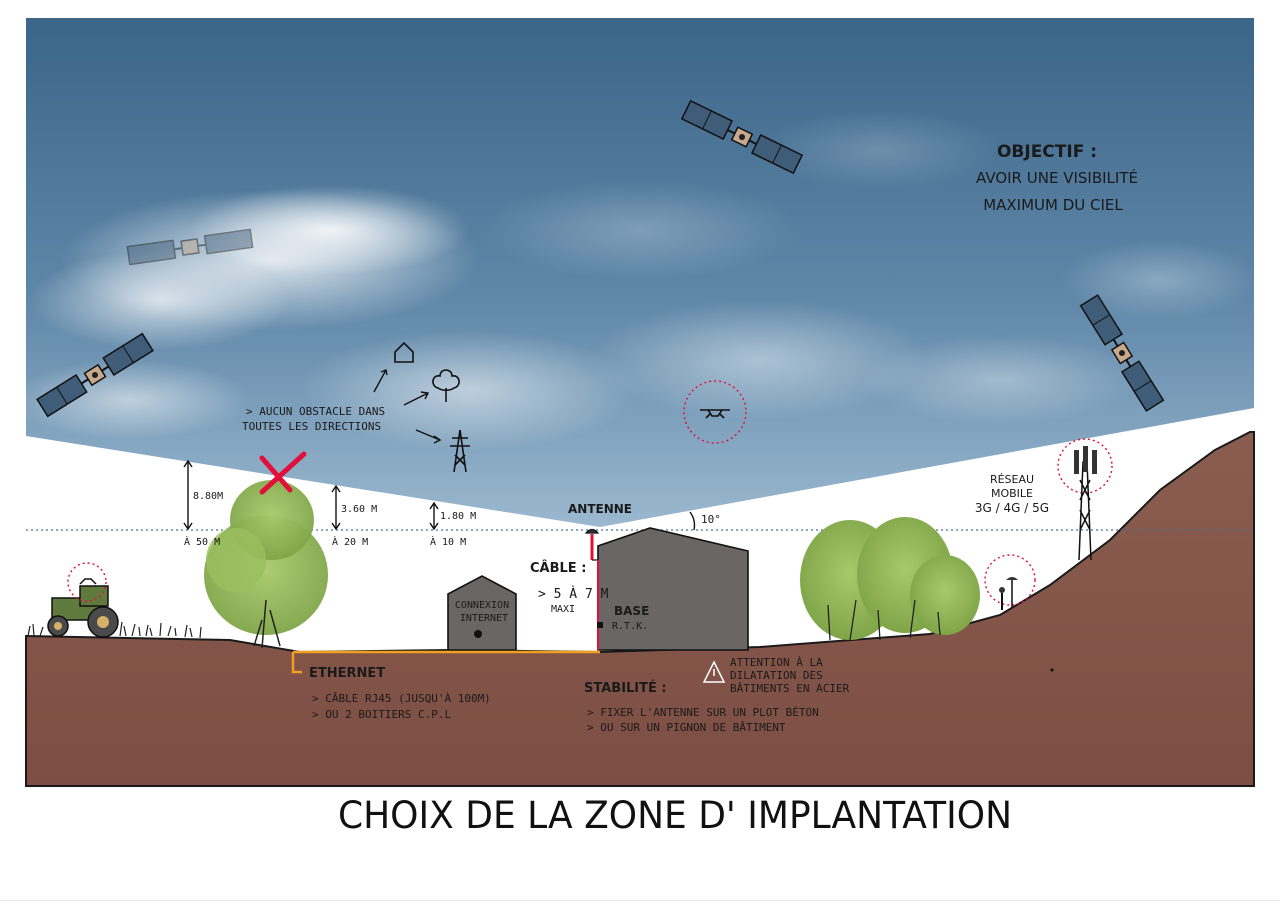 The height and width of the screenshot is (905, 1280). What do you see at coordinates (776, 662) in the screenshot?
I see `warning-line-1: ATTENTION À LA` at bounding box center [776, 662].